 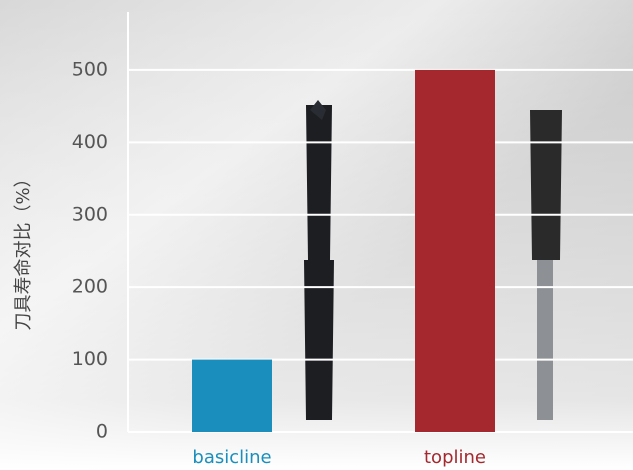 I want to click on x-tick-label: topline, so click(x=455, y=457).